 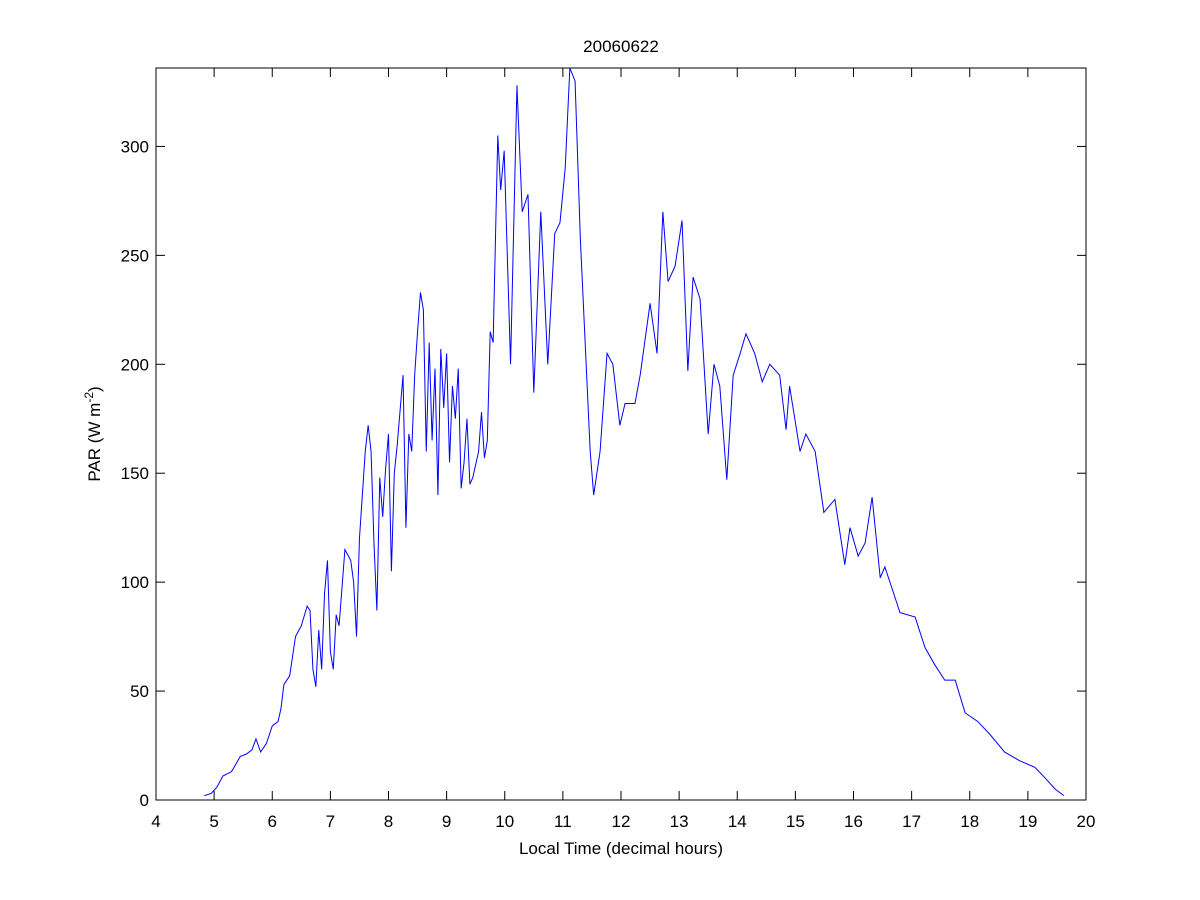 I want to click on y-tick-label: 100, so click(x=135, y=582).